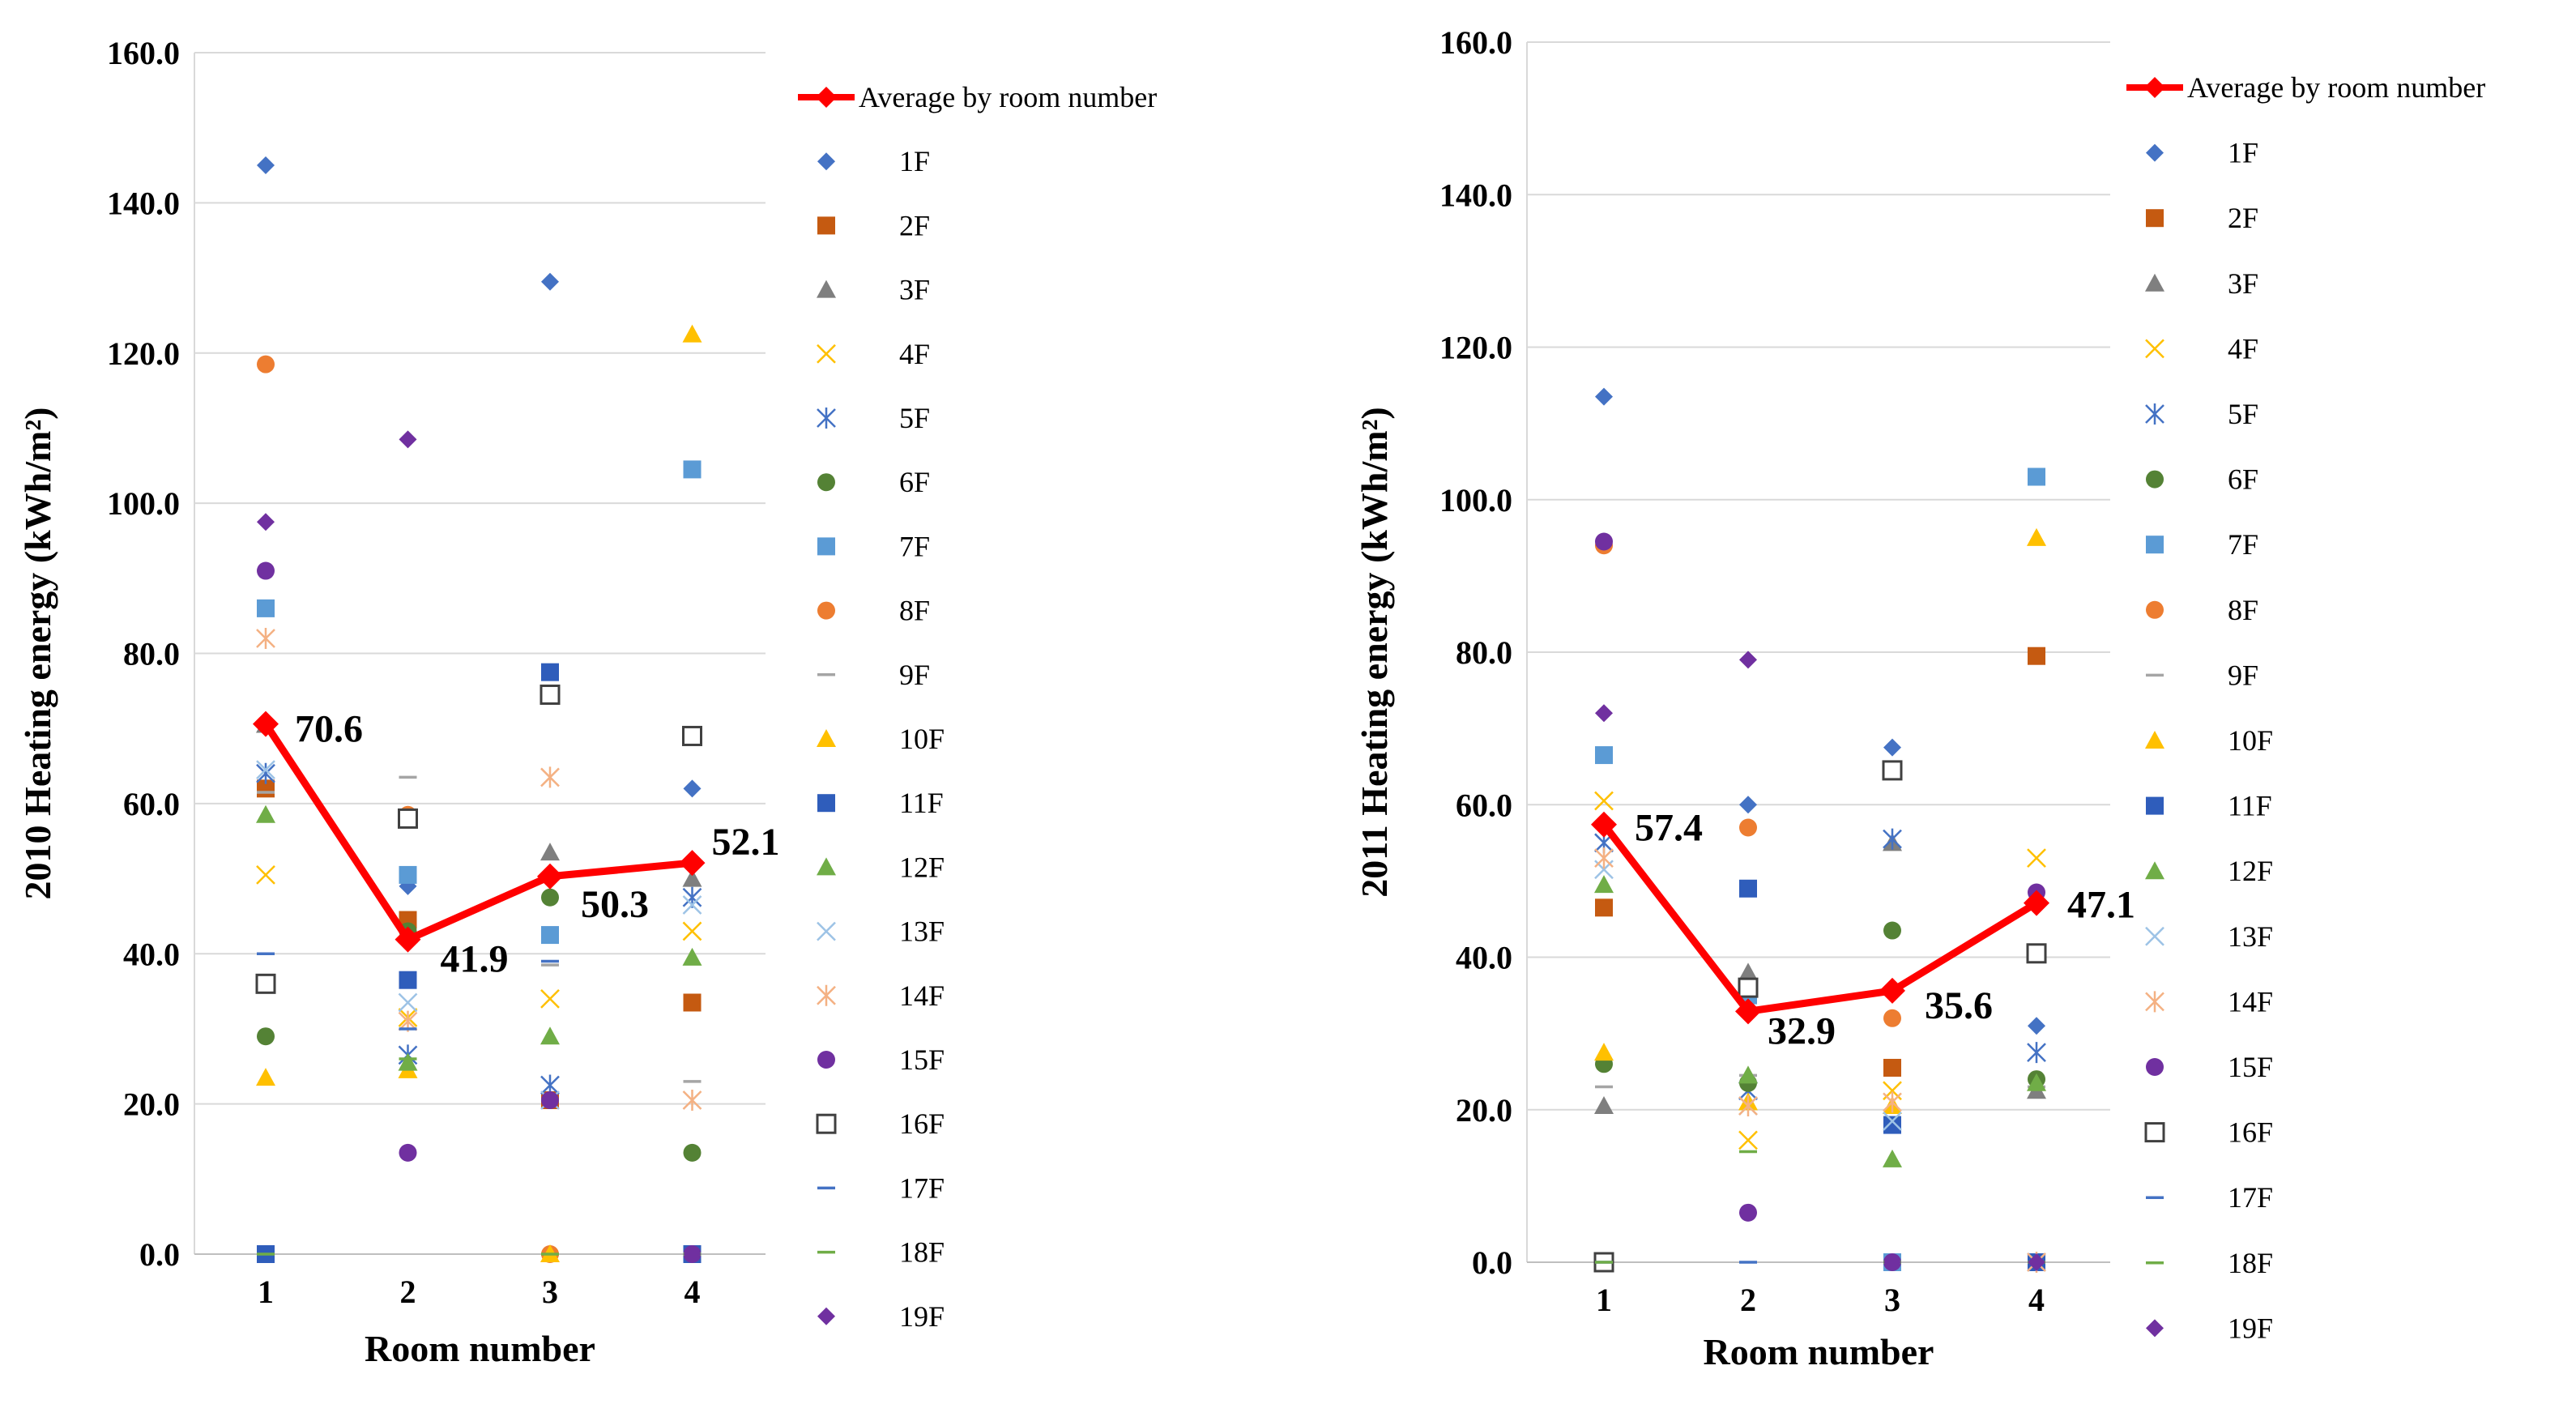 Image resolution: width=2576 pixels, height=1404 pixels. I want to click on chart-1-point-7F, so click(692, 469).